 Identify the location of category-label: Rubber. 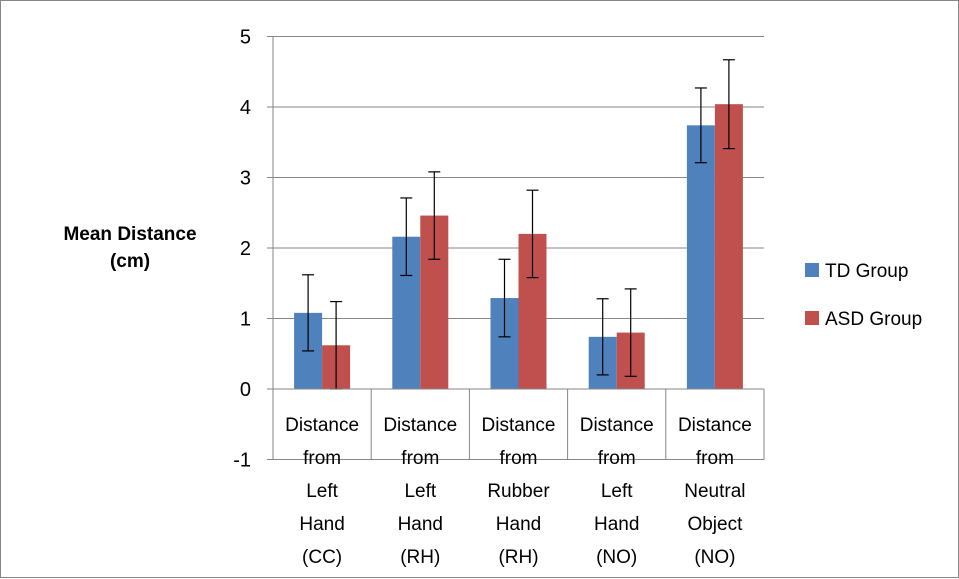
(518, 491).